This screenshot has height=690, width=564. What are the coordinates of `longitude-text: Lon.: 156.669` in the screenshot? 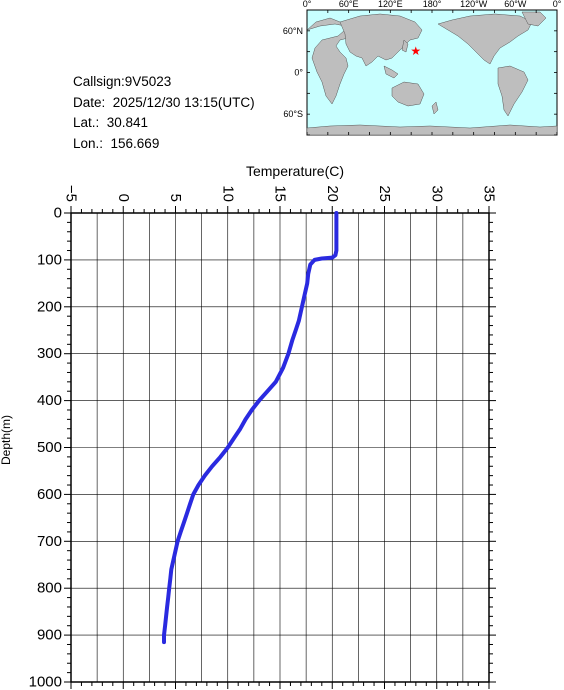 It's located at (116, 143).